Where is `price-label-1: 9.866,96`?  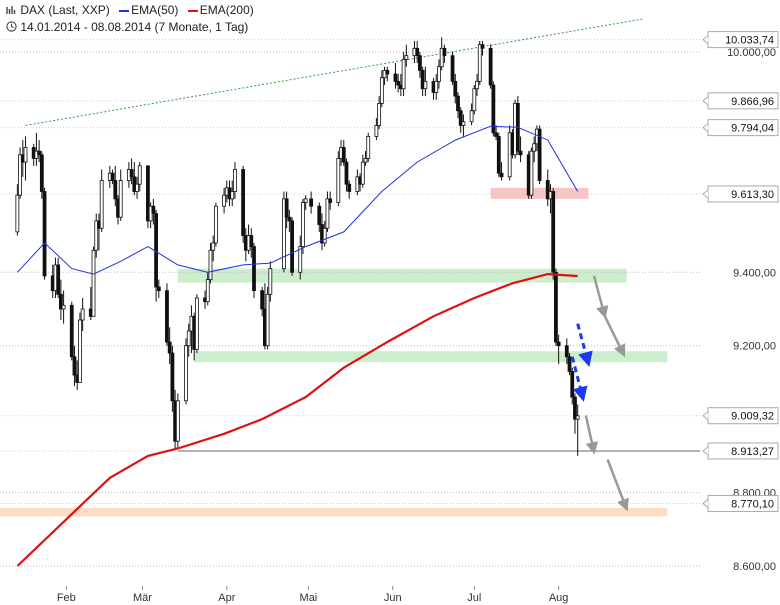 price-label-1: 9.866,96 is located at coordinates (752, 102).